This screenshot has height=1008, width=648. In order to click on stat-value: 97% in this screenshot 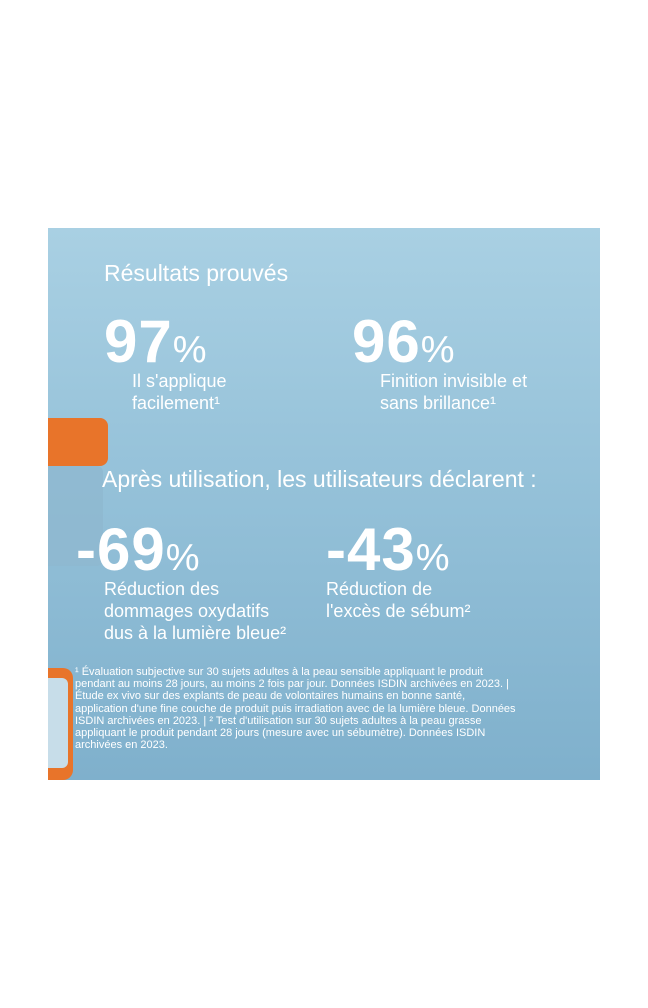, I will do `click(156, 342)`.